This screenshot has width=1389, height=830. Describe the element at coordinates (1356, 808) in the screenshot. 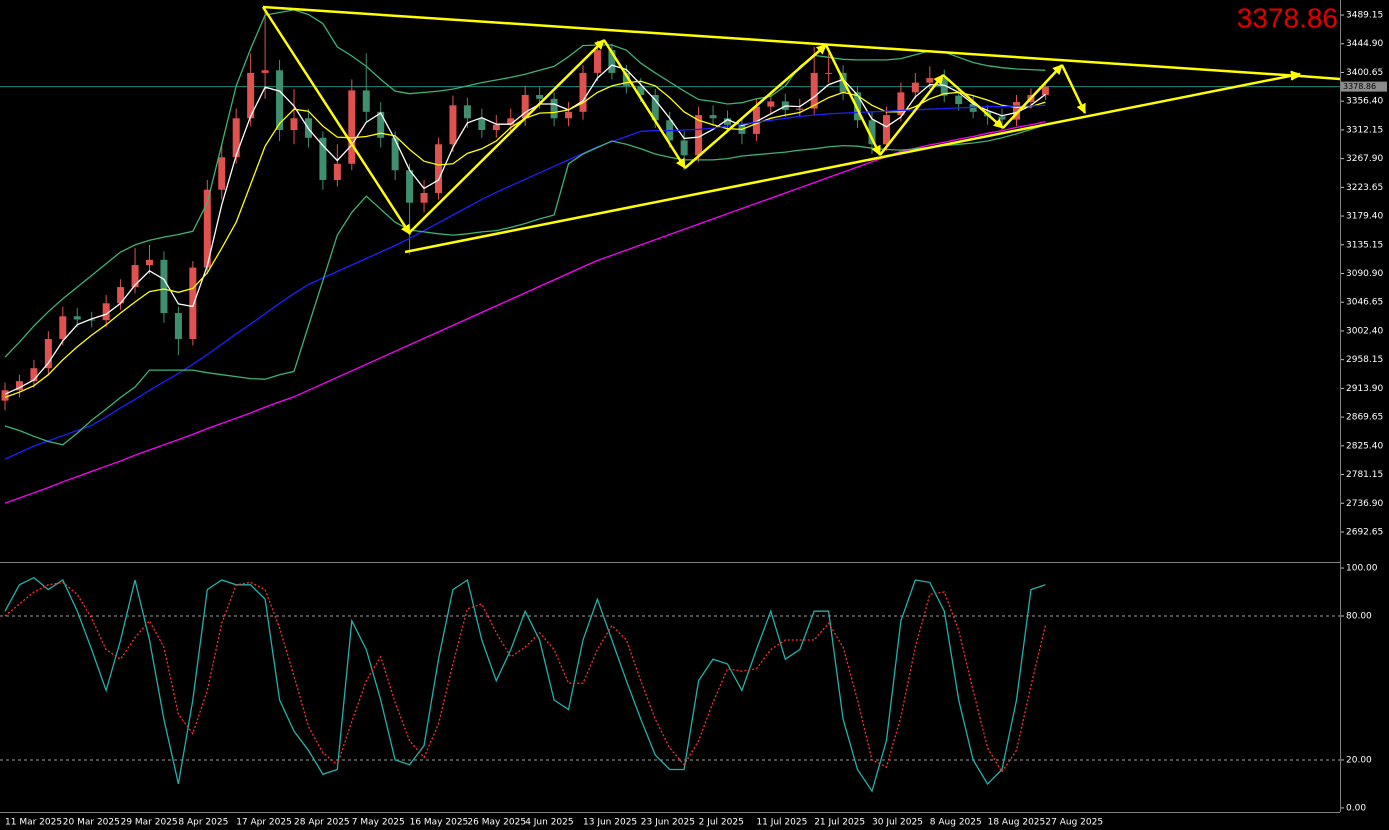

I see `y-tick-label: 0.00` at that location.